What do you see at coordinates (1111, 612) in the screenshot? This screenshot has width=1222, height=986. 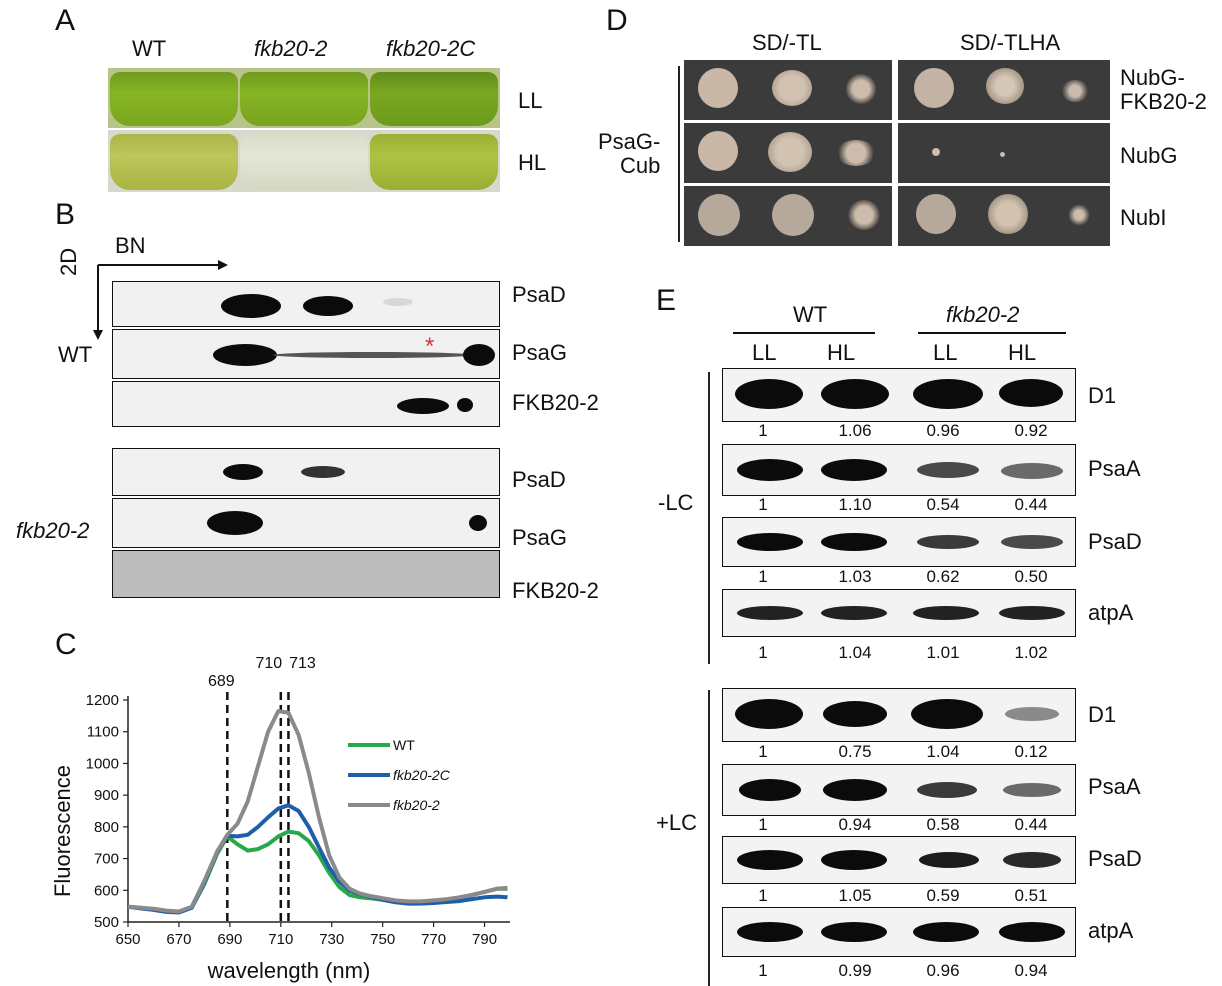 I see `minus-lc-protein-3: atpA` at bounding box center [1111, 612].